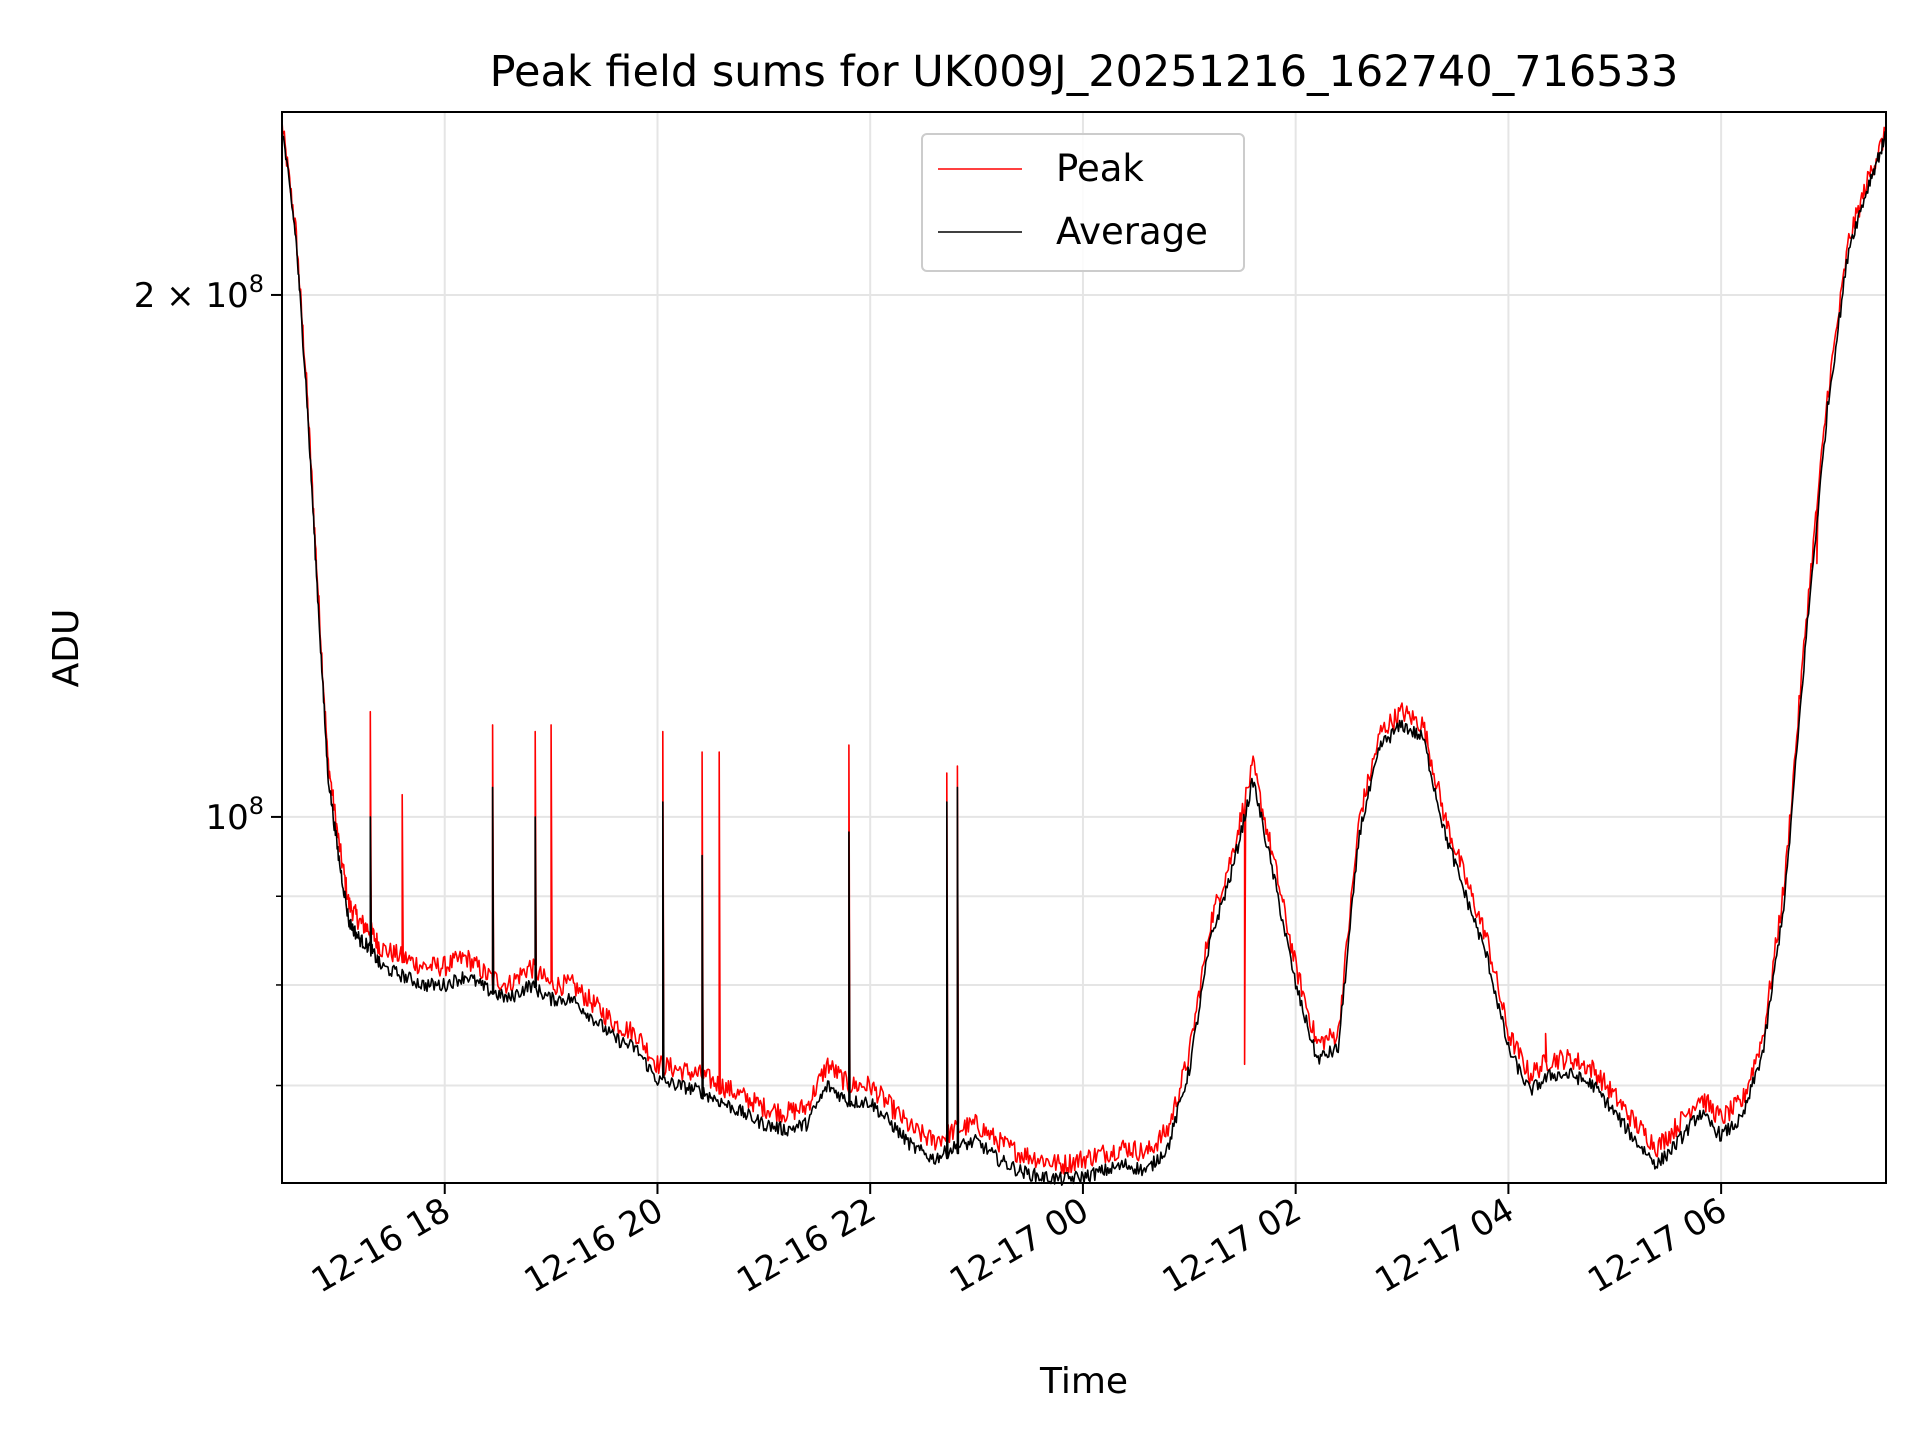  I want to click on legend-average-label: Average, so click(1132, 231).